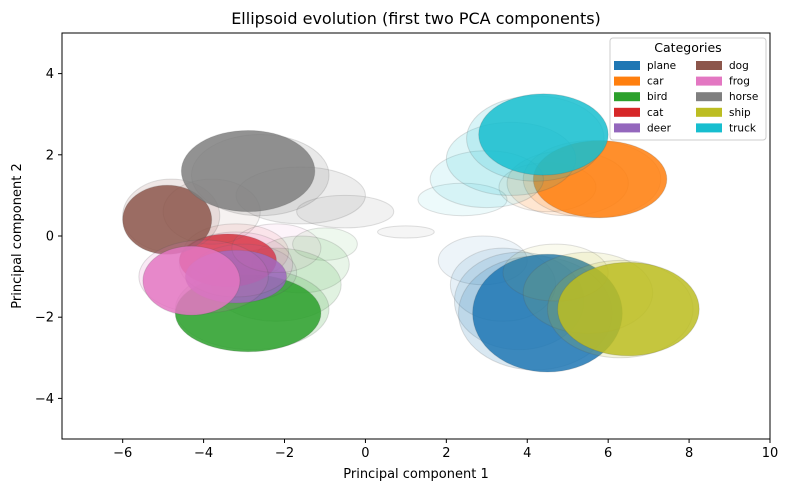 The width and height of the screenshot is (789, 492). I want to click on x-tick-label: 4, so click(527, 453).